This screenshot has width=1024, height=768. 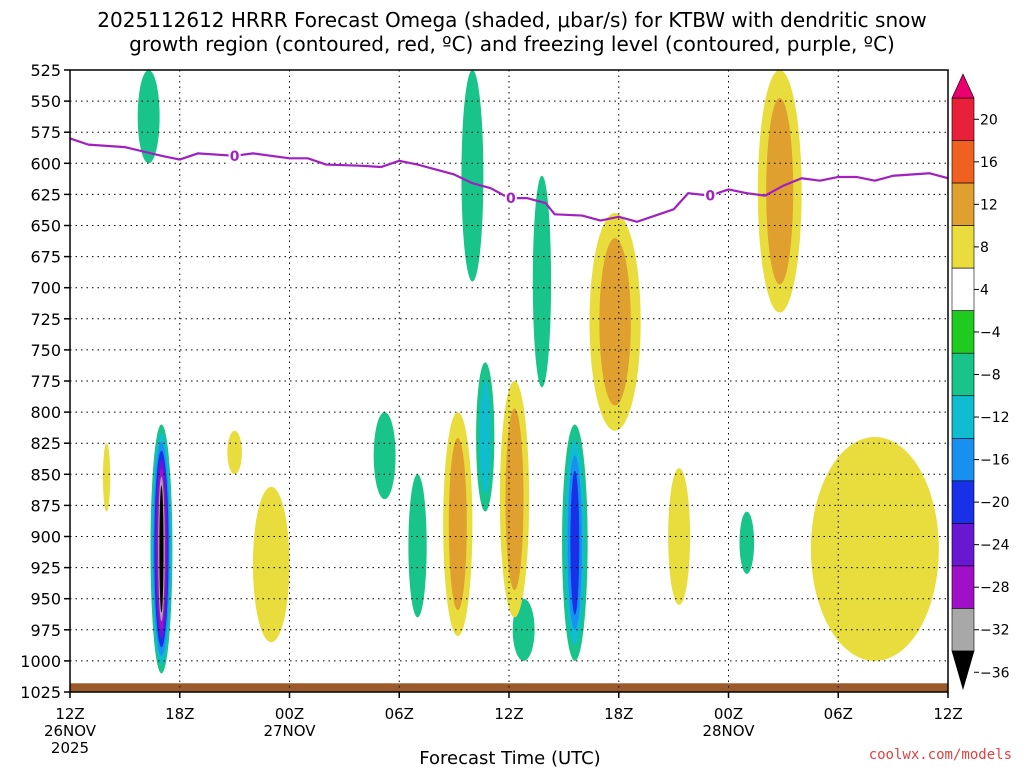 What do you see at coordinates (399, 714) in the screenshot?
I see `x-tick-label-18: 06Z` at bounding box center [399, 714].